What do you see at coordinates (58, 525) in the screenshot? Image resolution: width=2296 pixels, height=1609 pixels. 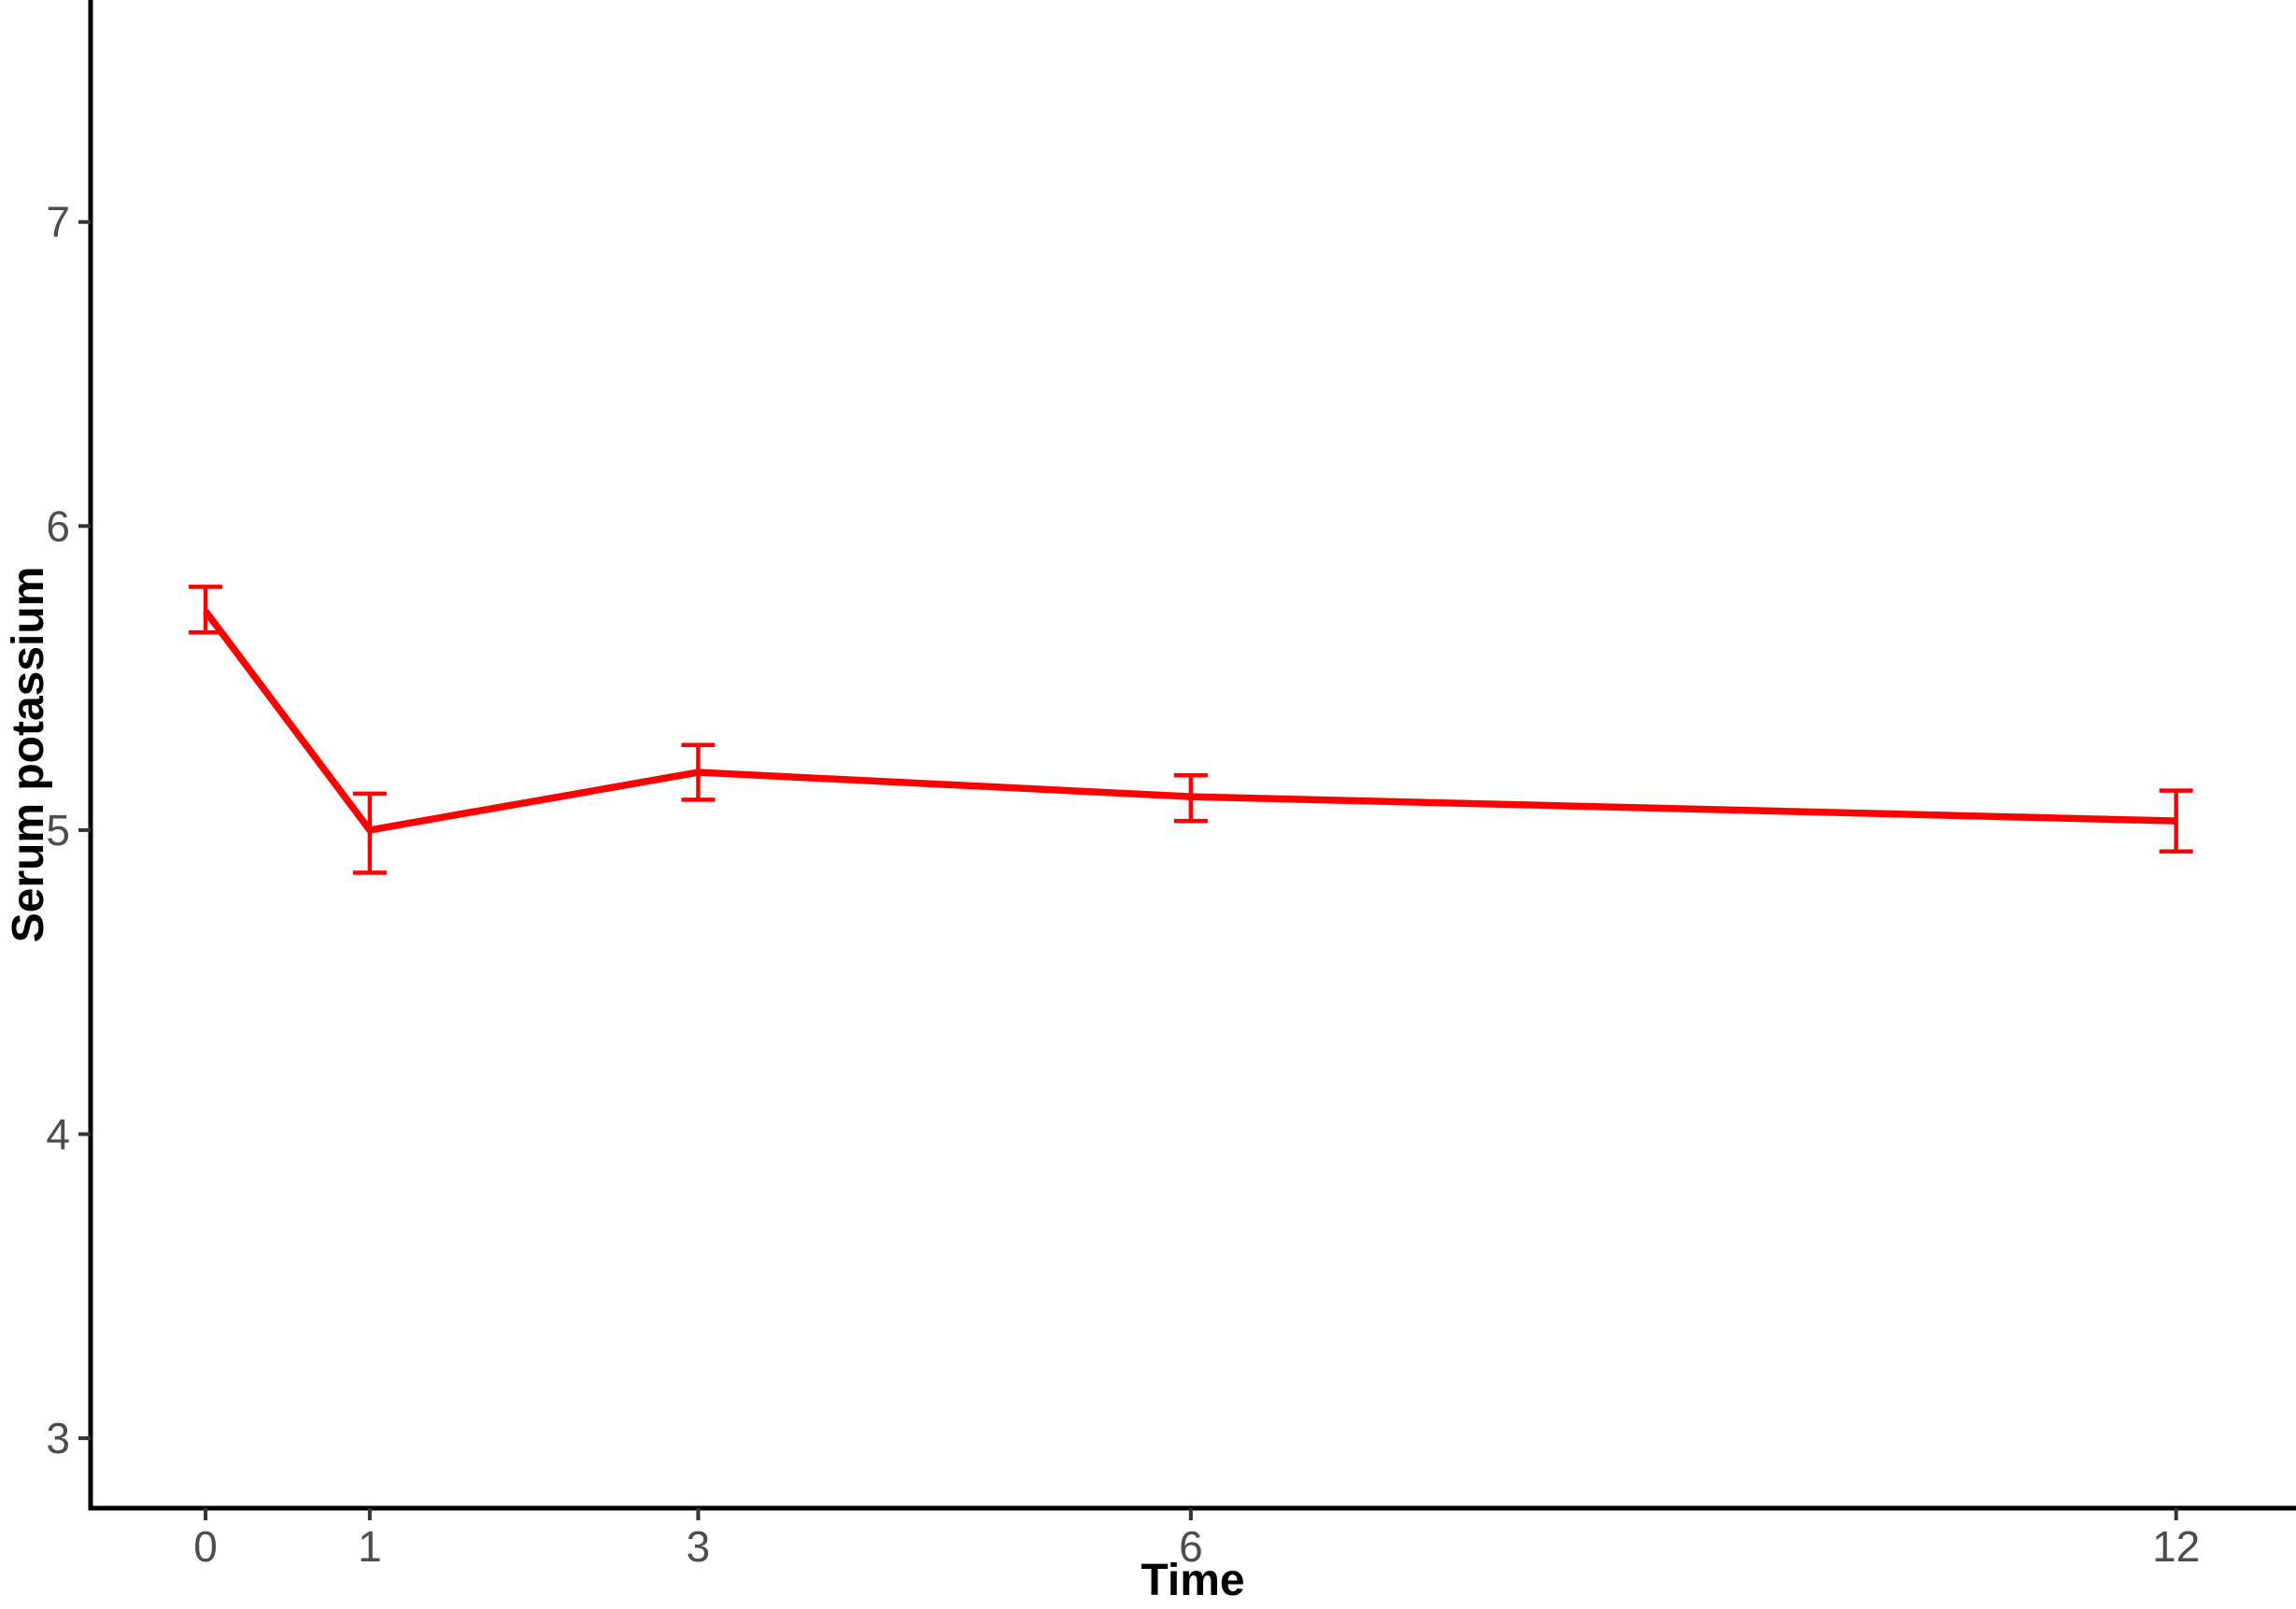 I see `y-tick-label: 6` at bounding box center [58, 525].